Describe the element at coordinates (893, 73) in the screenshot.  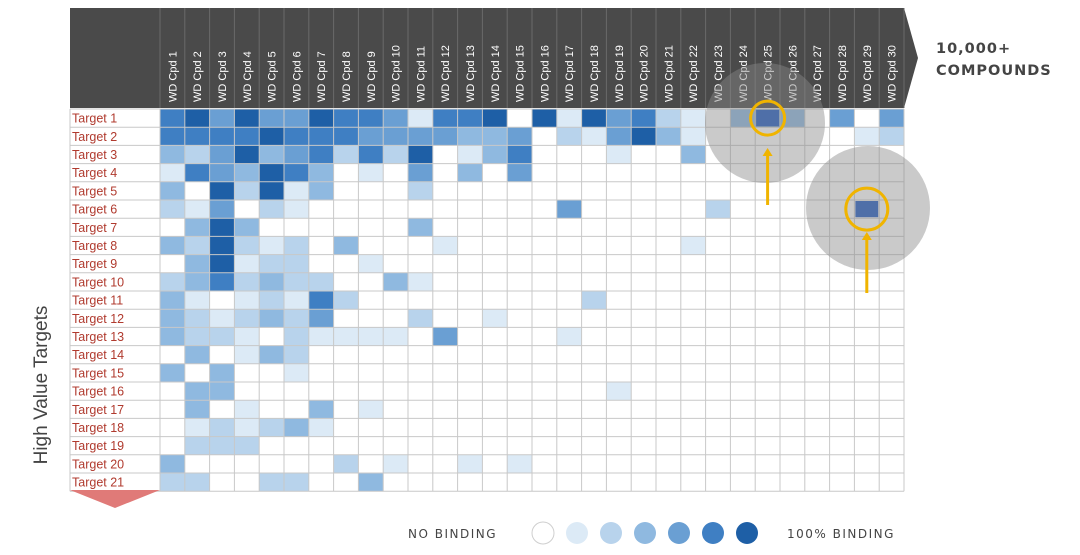
I see `column-label: WD Cpd 30` at that location.